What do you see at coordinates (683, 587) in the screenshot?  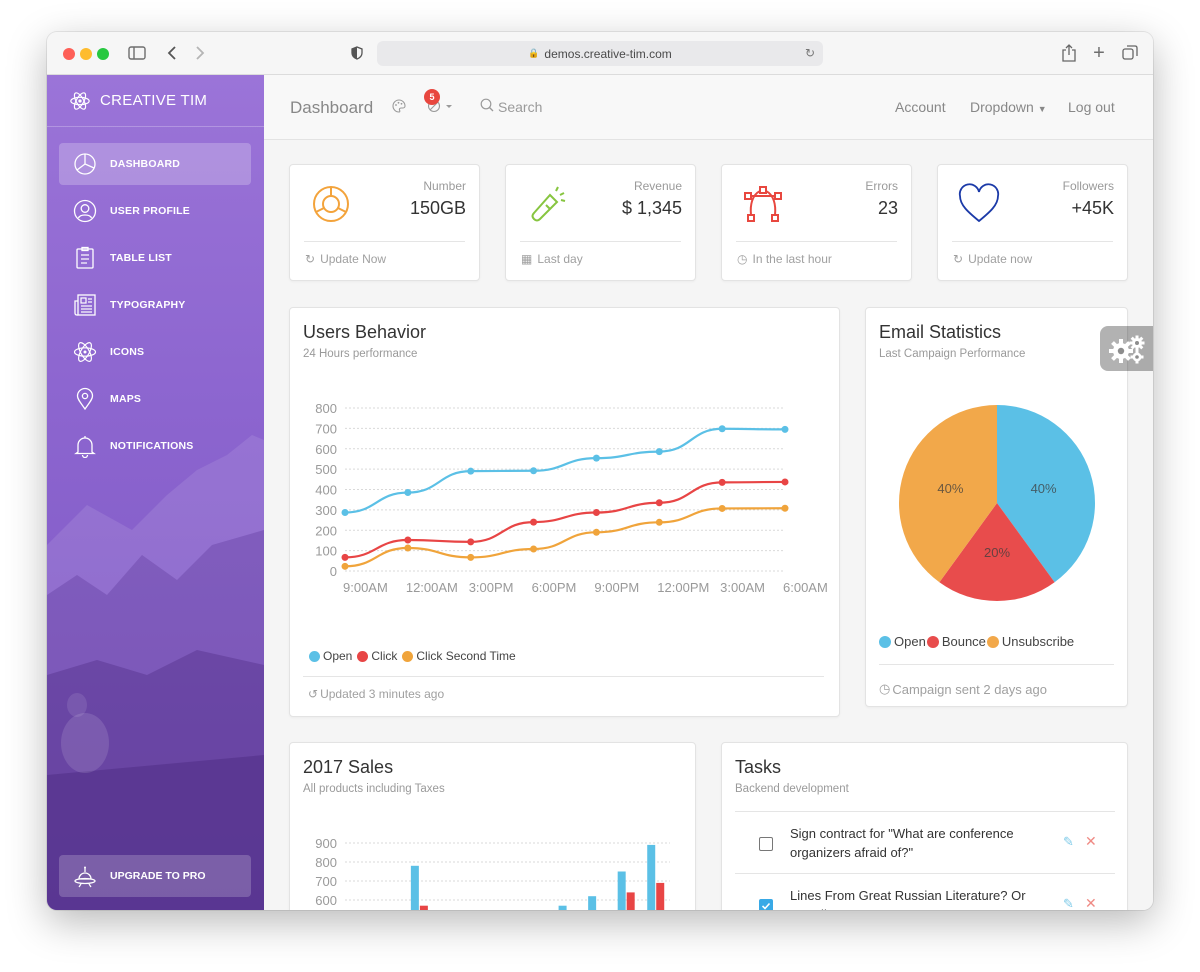 I see `x-tick-label: 12:00PM` at bounding box center [683, 587].